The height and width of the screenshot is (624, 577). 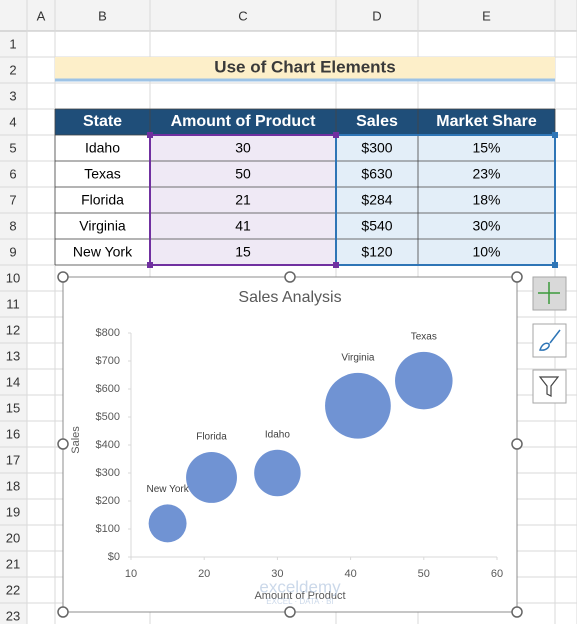 What do you see at coordinates (424, 336) in the screenshot?
I see `data-label: Texas` at bounding box center [424, 336].